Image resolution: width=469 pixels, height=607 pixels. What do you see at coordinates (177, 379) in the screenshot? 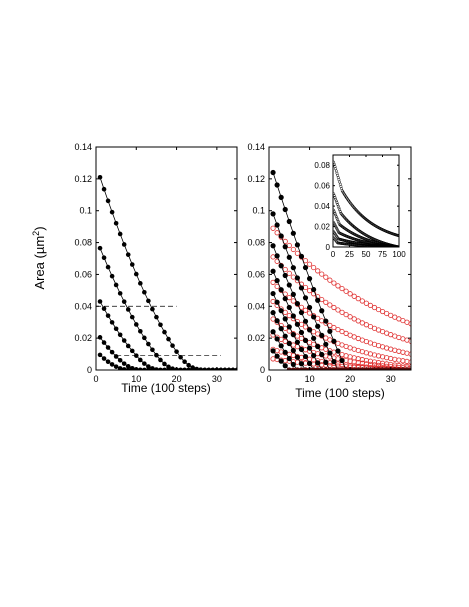
I see `left-x-tick-label: 20` at bounding box center [177, 379].